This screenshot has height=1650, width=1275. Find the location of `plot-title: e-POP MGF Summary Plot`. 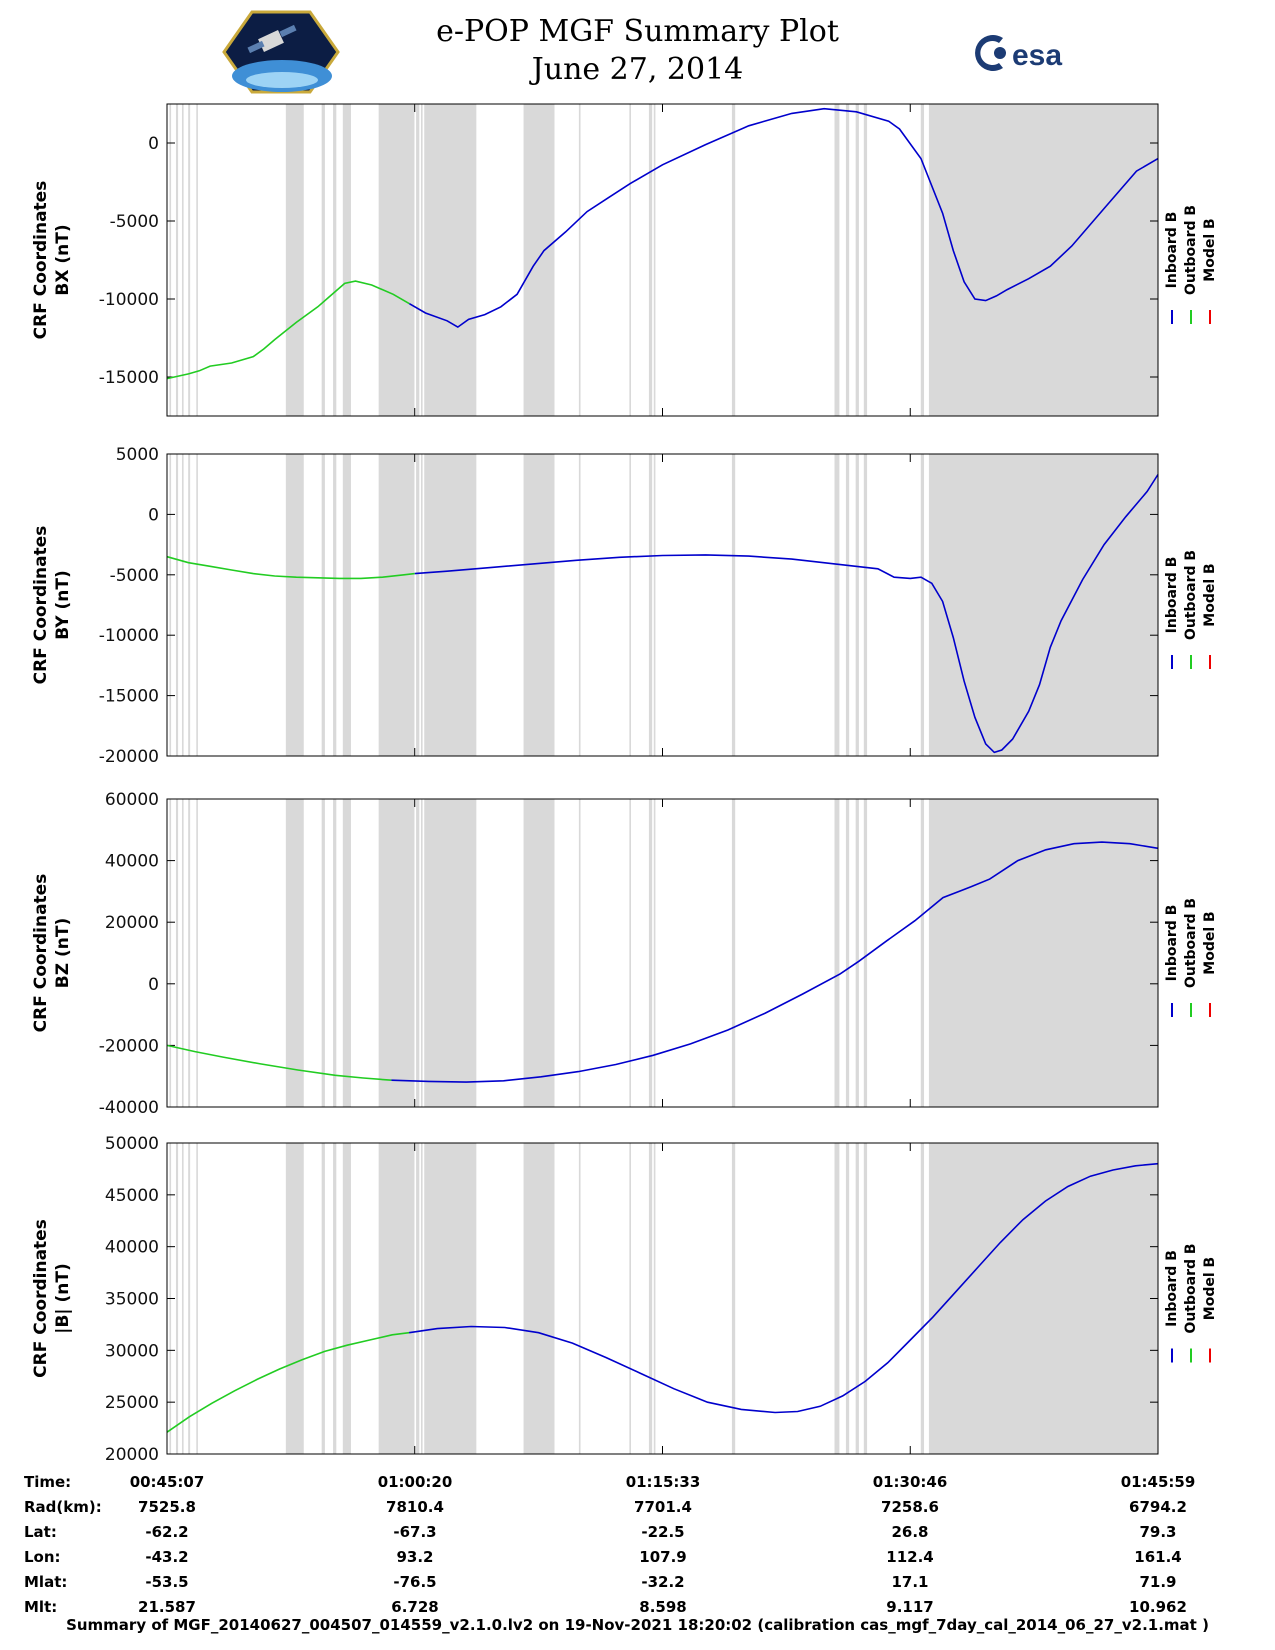

plot-title: e-POP MGF Summary Plot is located at coordinates (637, 31).